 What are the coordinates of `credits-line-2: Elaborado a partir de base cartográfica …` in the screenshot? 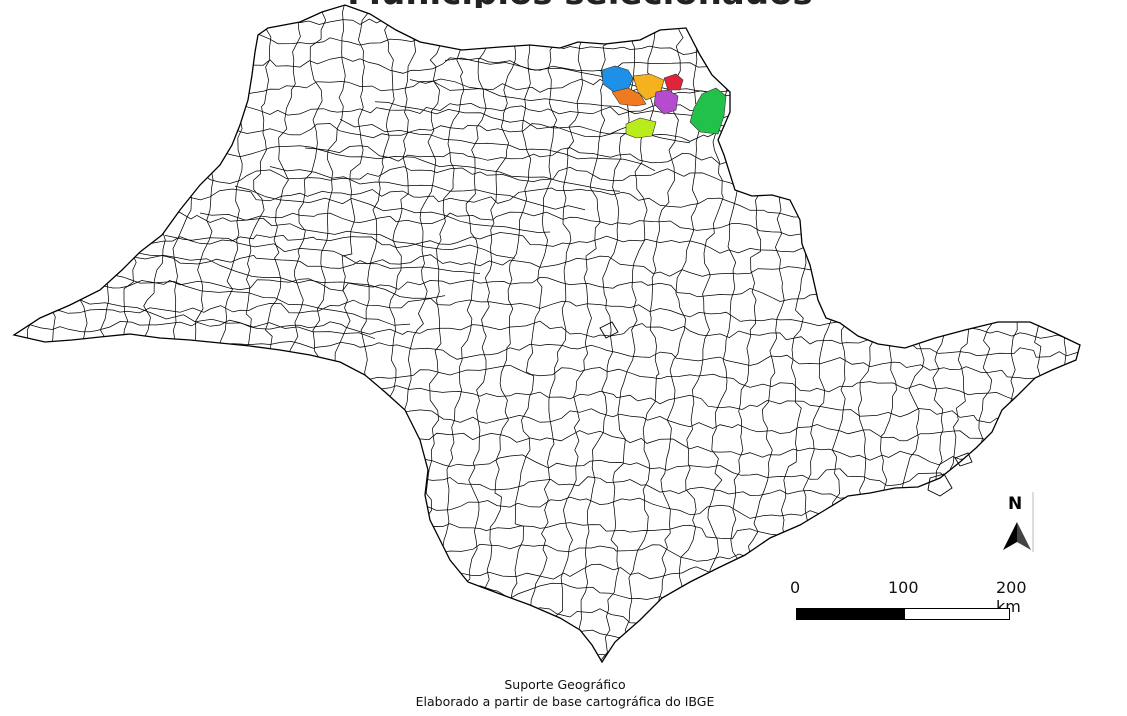 It's located at (565, 701).